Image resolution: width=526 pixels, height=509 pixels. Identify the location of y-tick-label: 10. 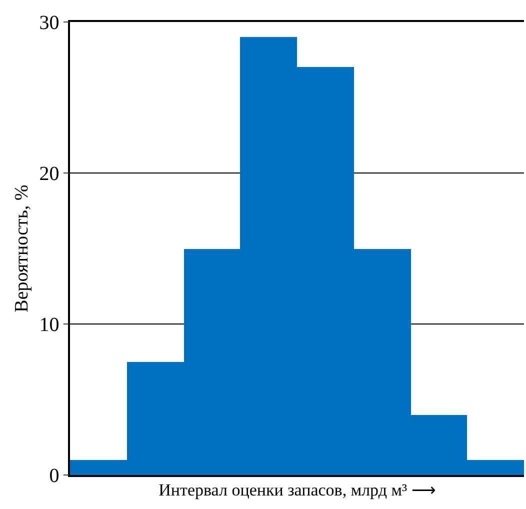
(49, 325).